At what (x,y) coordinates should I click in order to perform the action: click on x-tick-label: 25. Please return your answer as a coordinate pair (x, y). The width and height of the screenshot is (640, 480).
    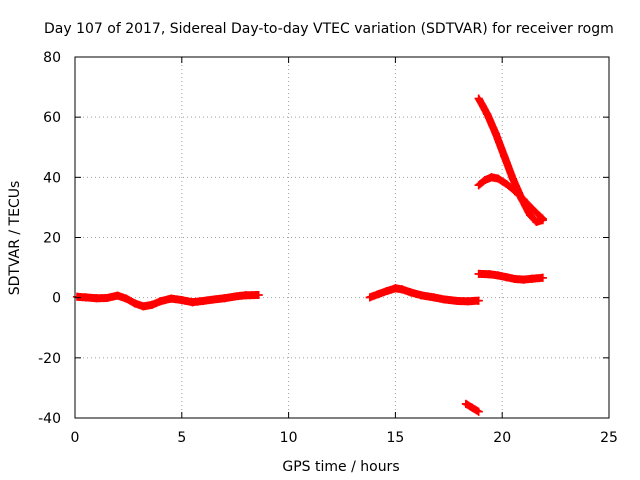
    Looking at the image, I should click on (609, 438).